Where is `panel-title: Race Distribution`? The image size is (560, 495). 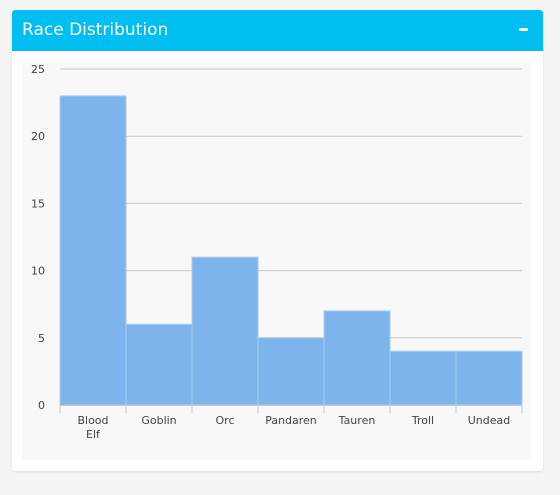
panel-title: Race Distribution is located at coordinates (95, 30).